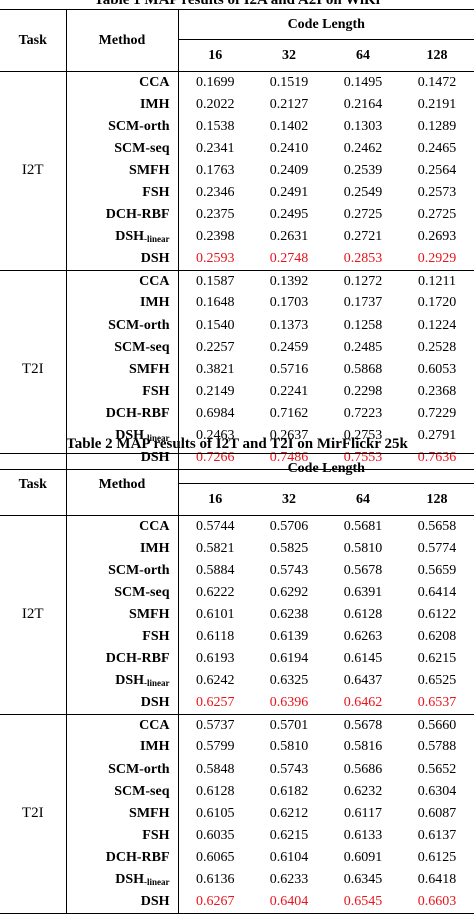 The height and width of the screenshot is (914, 474). Describe the element at coordinates (289, 82) in the screenshot. I see `value-cell: 0.1519` at that location.